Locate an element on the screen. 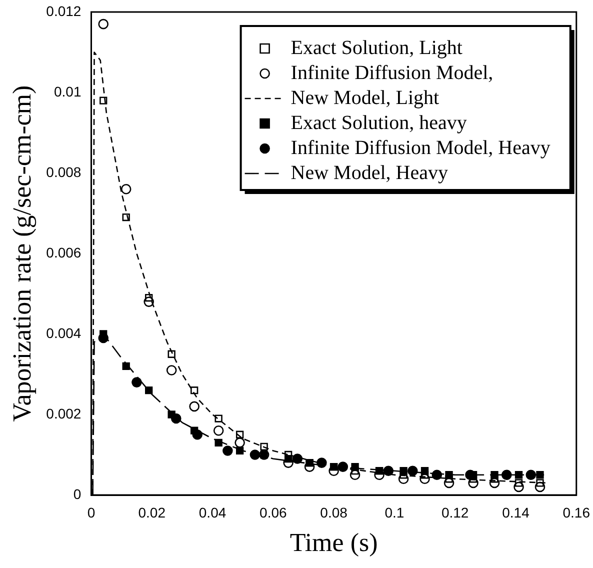  x-tick-label: 0.02 is located at coordinates (152, 512).